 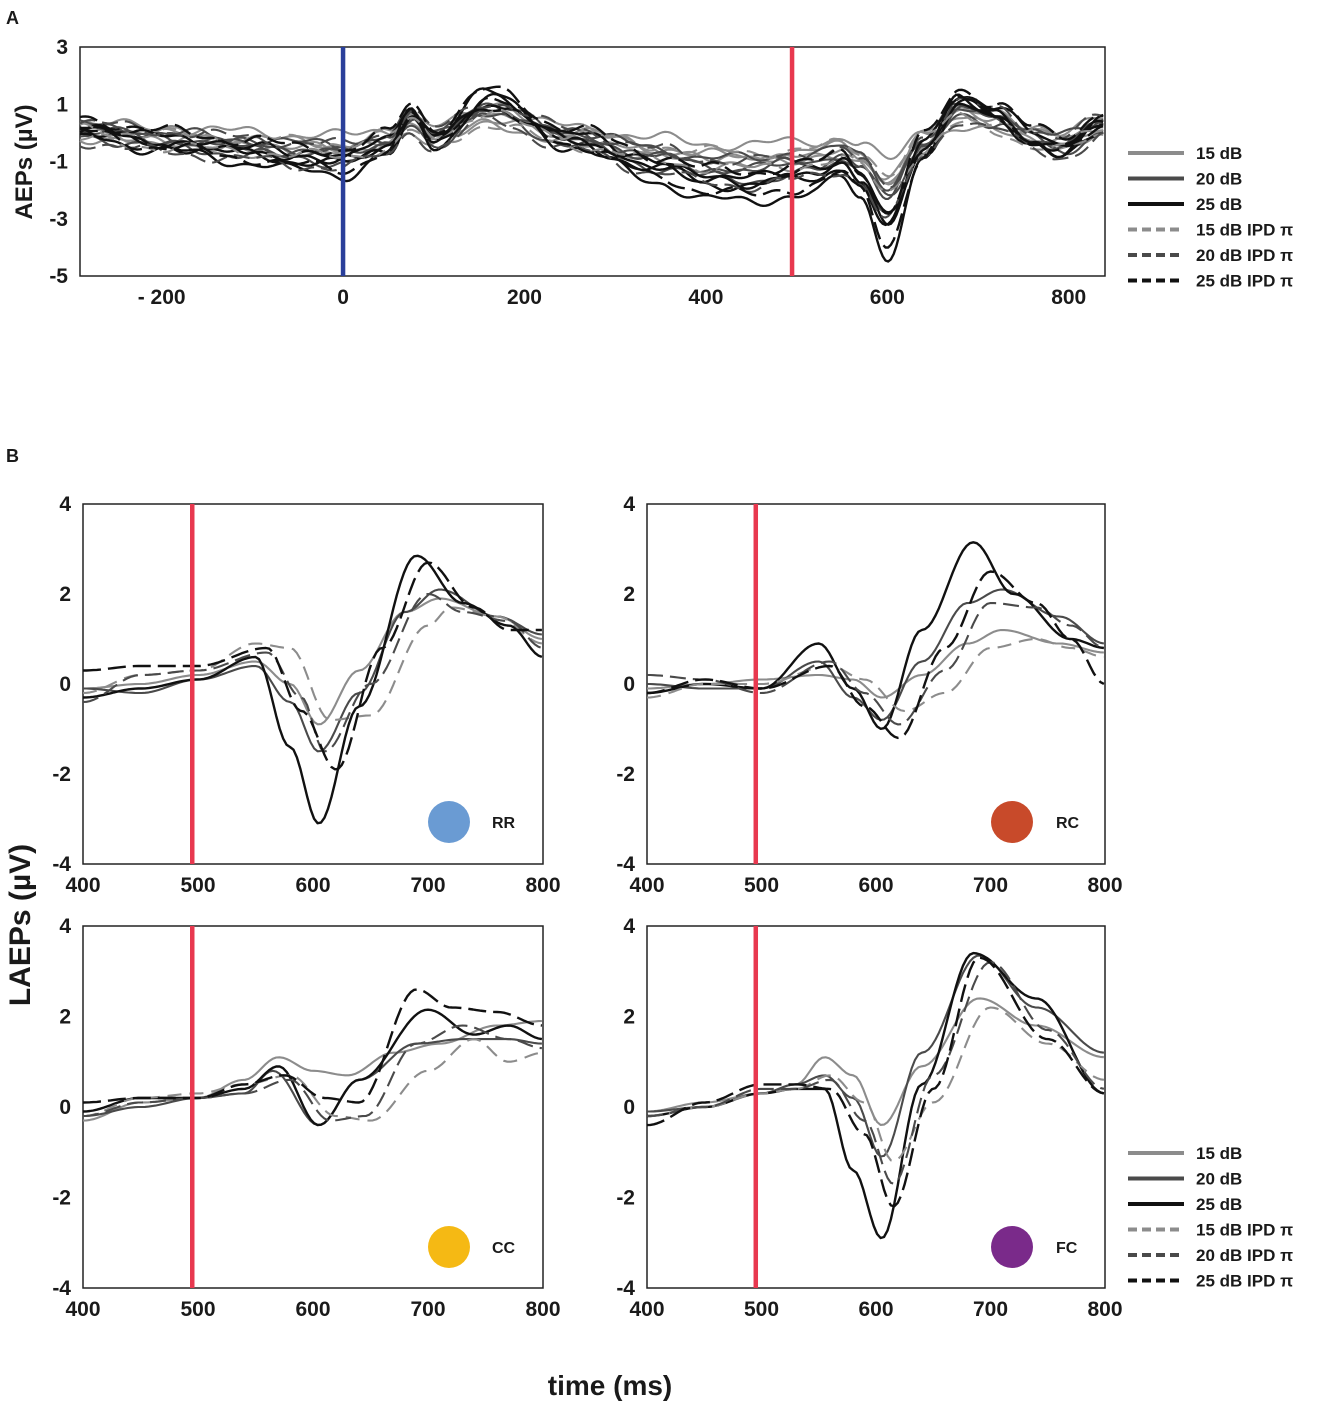 What do you see at coordinates (343, 297) in the screenshot?
I see `x-tick-label: 0` at bounding box center [343, 297].